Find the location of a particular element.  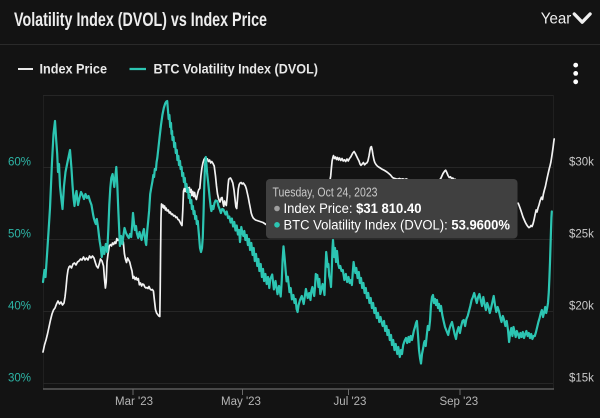

svg-text: 30% is located at coordinates (19, 379).